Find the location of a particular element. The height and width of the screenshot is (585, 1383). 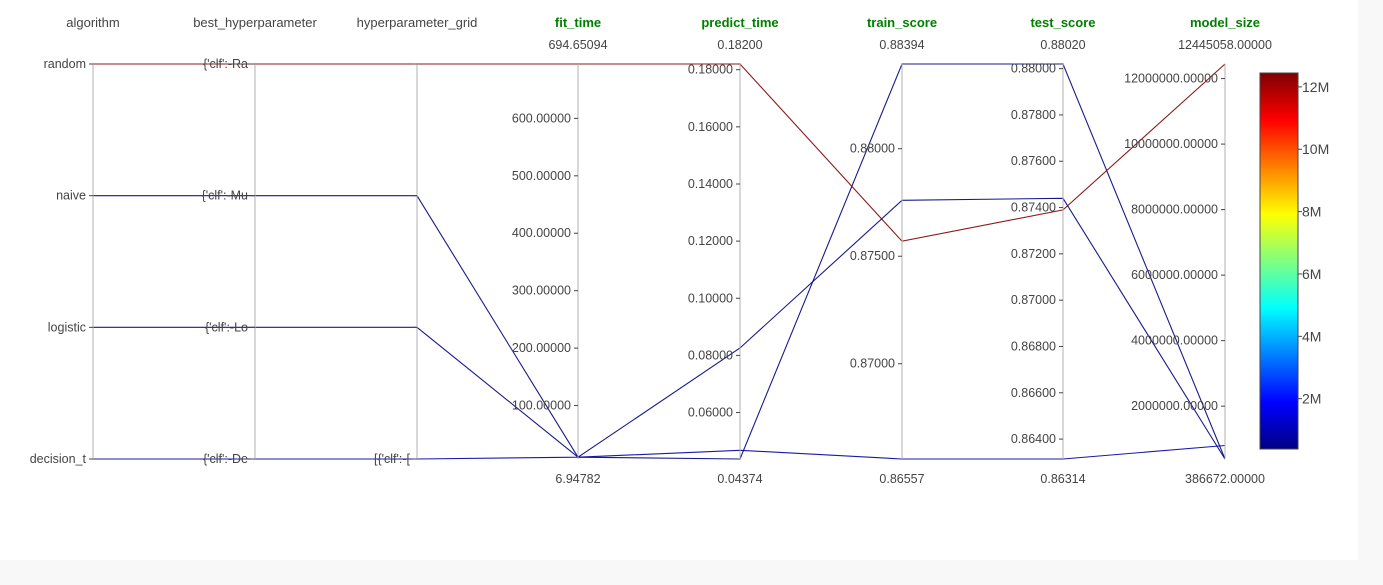

tick-label: 500.00000 is located at coordinates (541, 176).